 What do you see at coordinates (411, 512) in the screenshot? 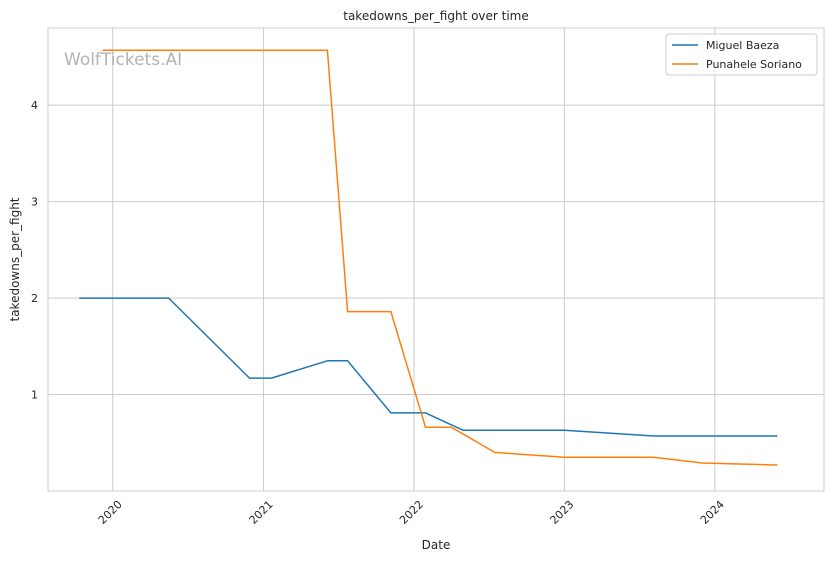
I see `x-tick-label: 2022` at bounding box center [411, 512].